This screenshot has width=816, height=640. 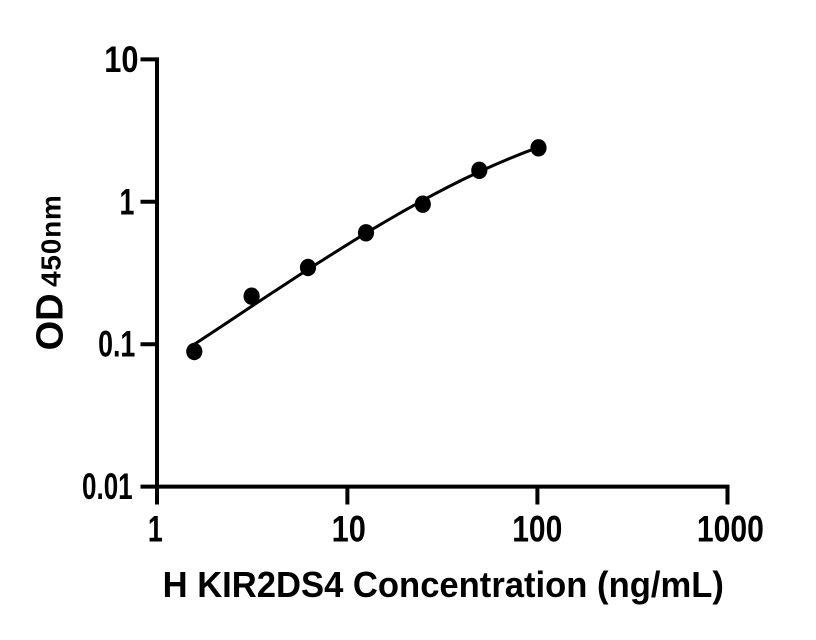 What do you see at coordinates (50, 272) in the screenshot?
I see `svg-text: OD450nm` at bounding box center [50, 272].